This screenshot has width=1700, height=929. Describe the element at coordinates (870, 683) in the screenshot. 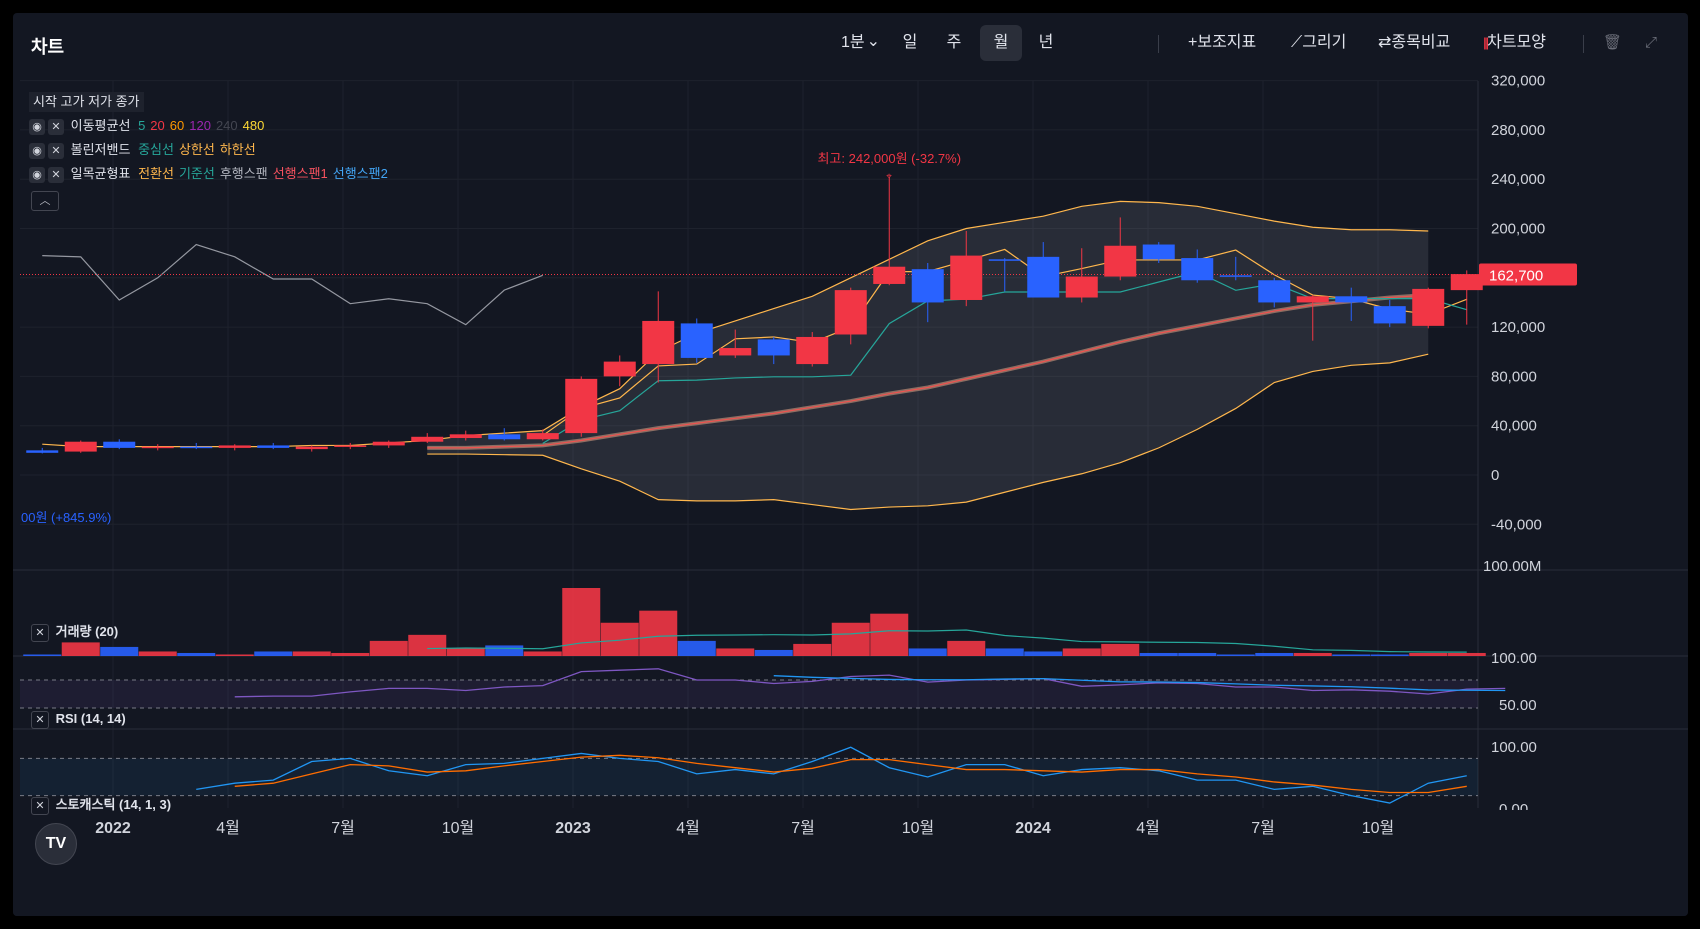

I see `rsi-line` at that location.